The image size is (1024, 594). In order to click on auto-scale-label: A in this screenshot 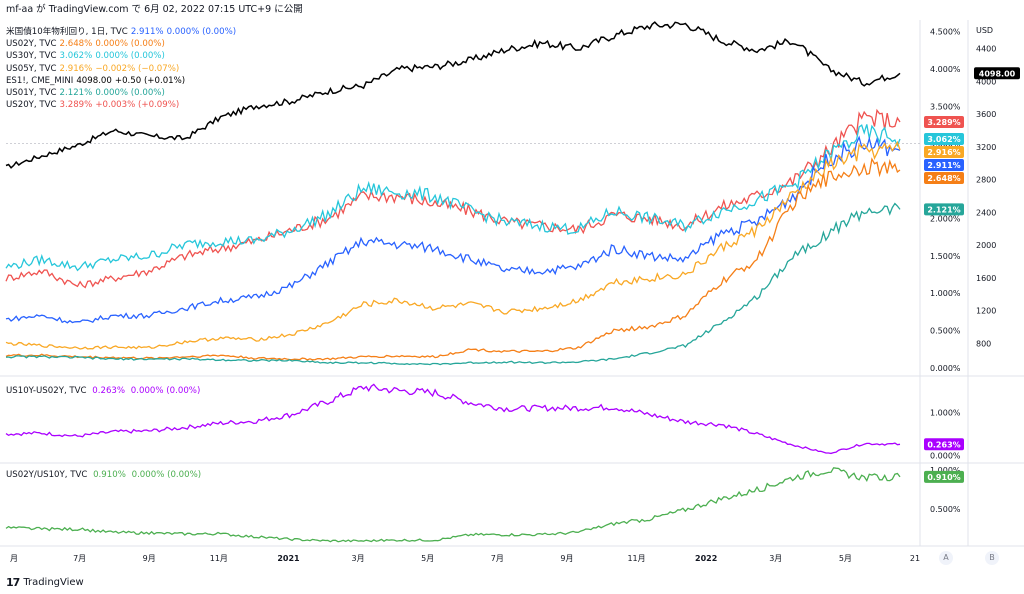, I will do `click(946, 557)`.